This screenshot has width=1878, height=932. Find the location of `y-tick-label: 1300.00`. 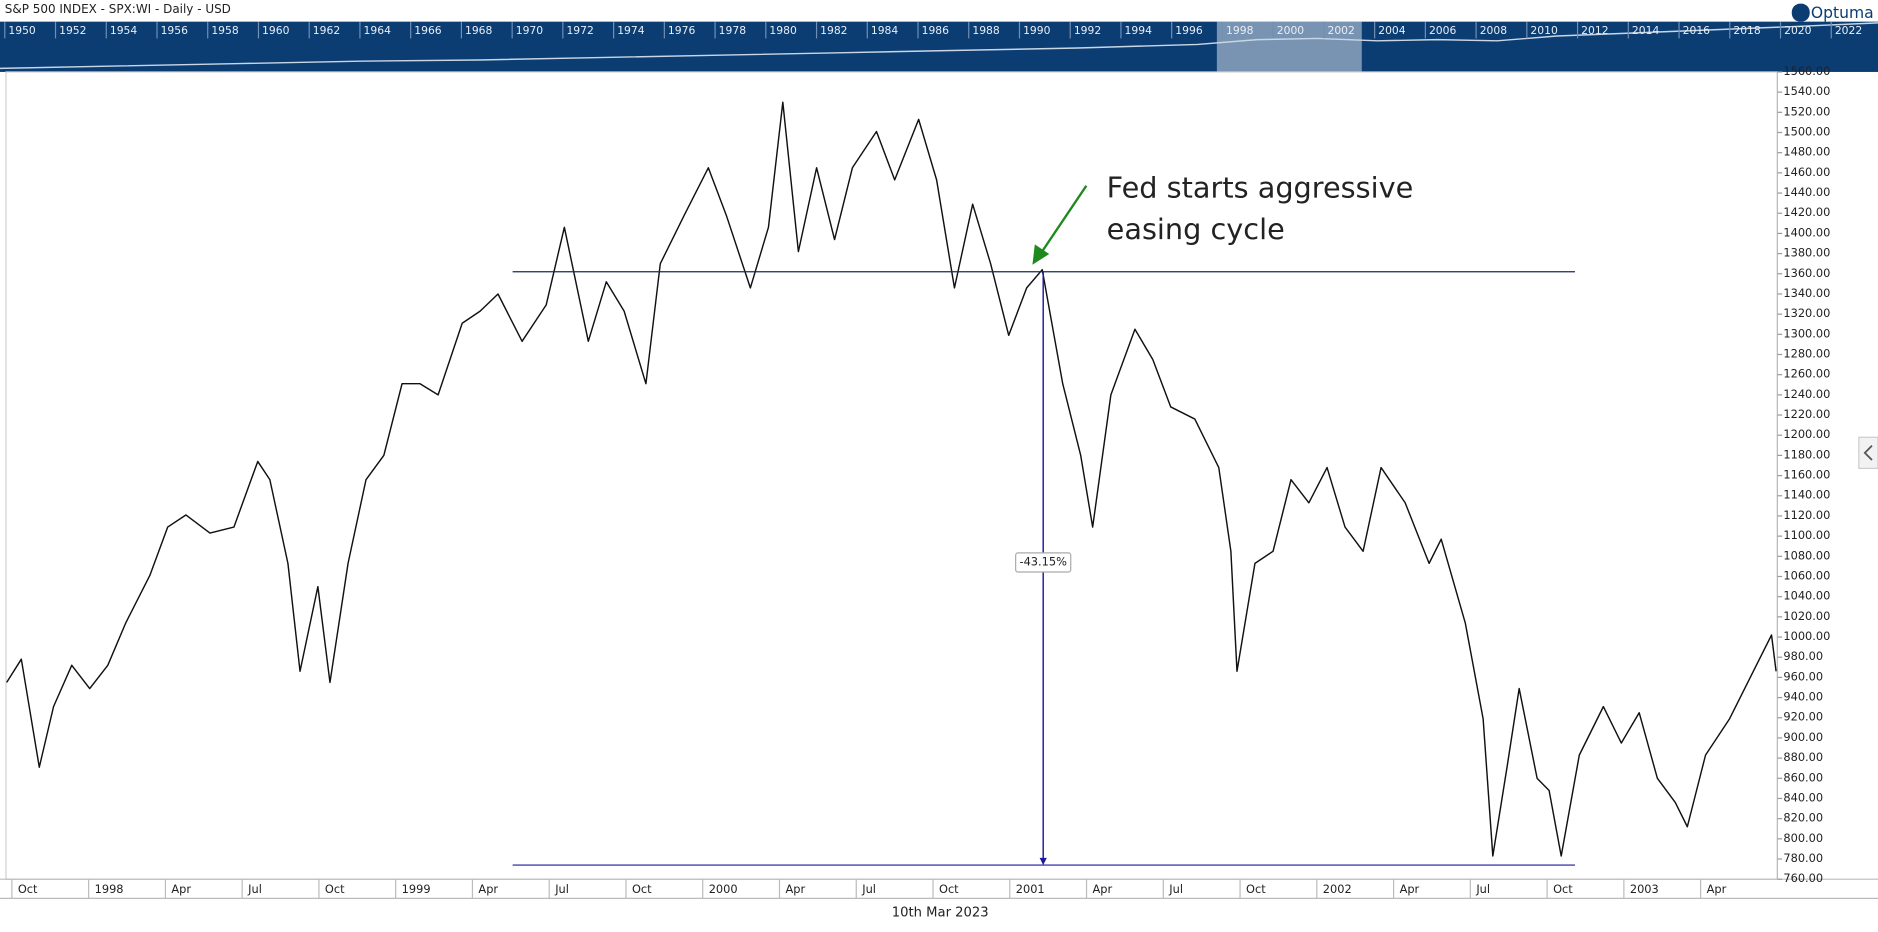

y-tick-label: 1300.00 is located at coordinates (1806, 333).